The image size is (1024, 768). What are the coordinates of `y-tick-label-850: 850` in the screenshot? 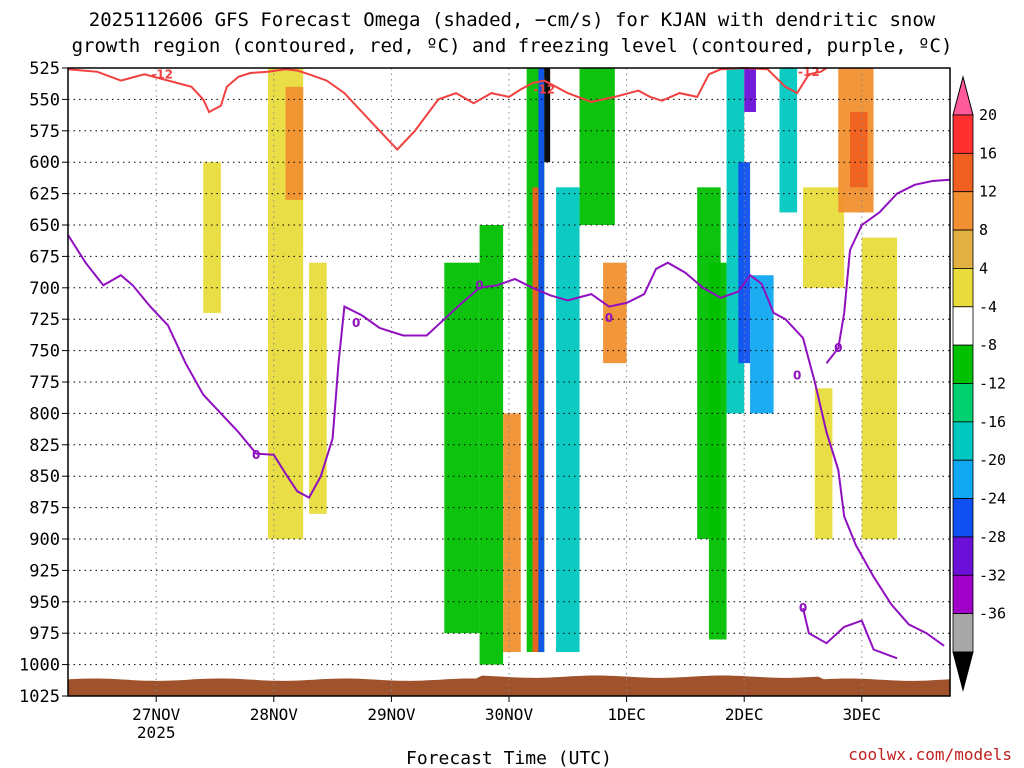 It's located at (44, 477).